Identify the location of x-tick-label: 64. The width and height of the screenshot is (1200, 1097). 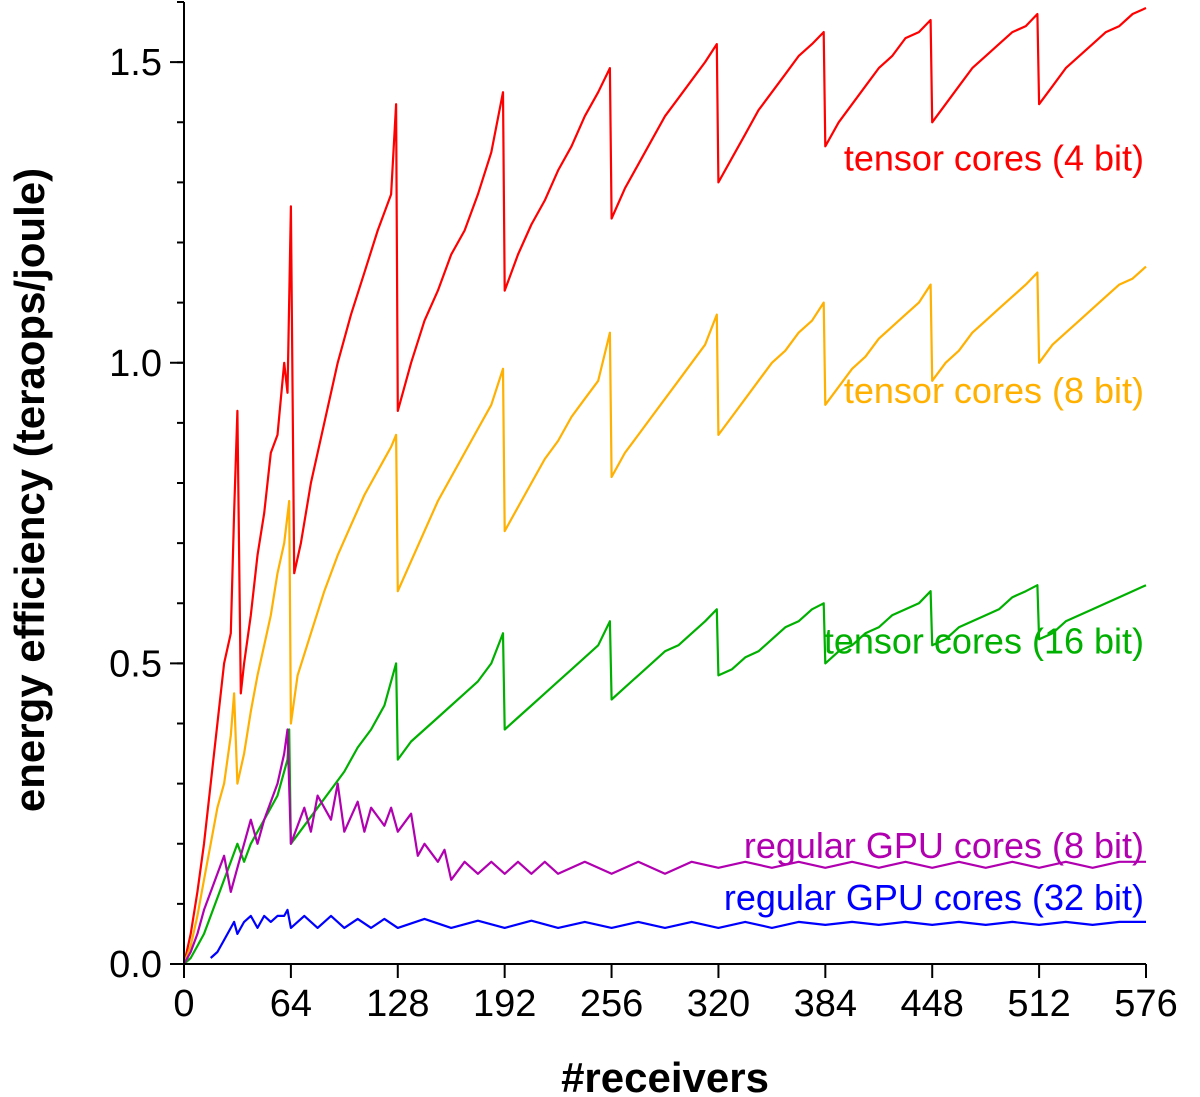
(291, 1004).